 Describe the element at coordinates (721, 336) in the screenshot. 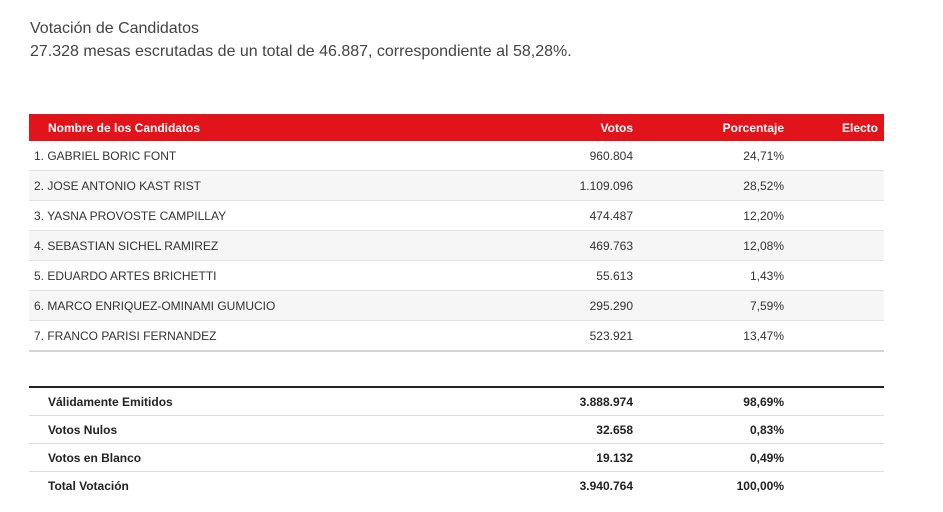

I see `candidate-percentage: 13,47%` at that location.